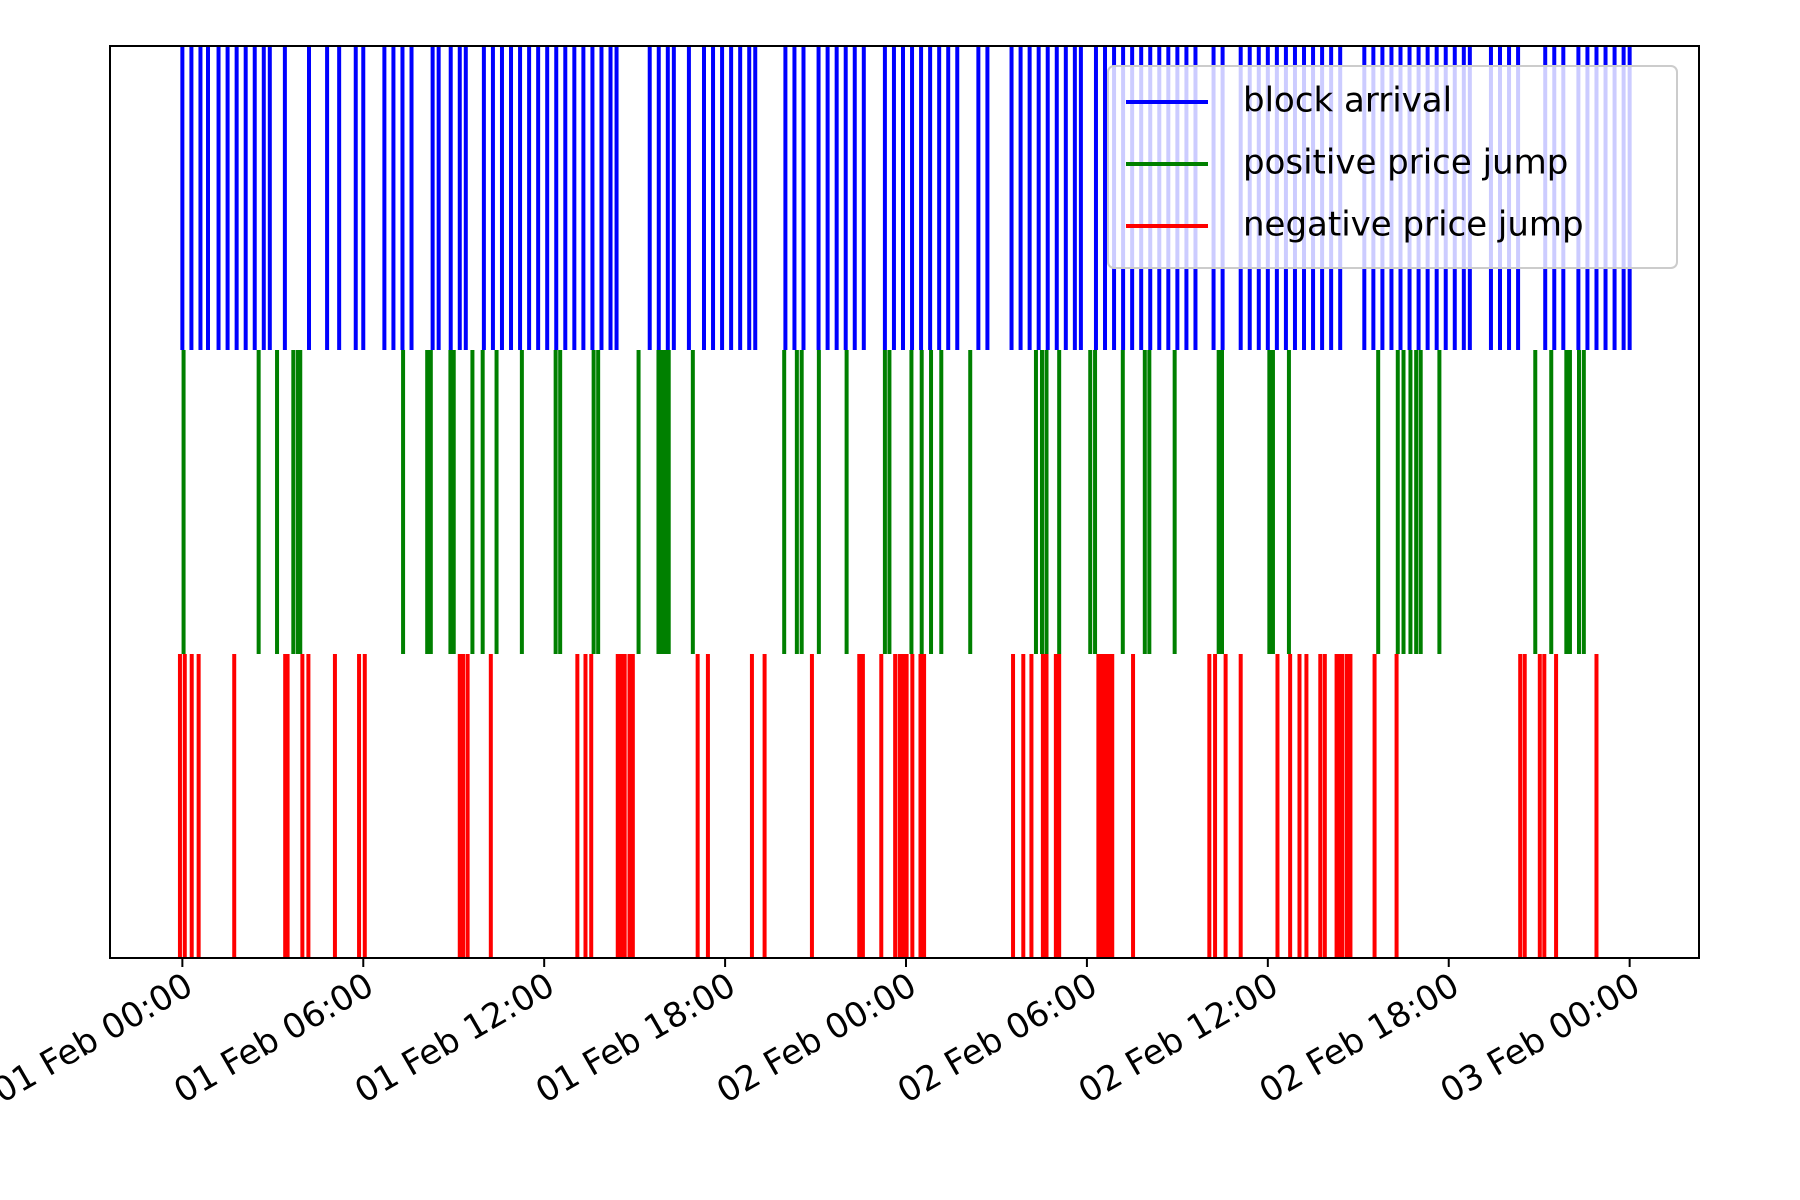 The width and height of the screenshot is (1800, 1200). I want to click on x-tick-label: 02 Feb 06:00, so click(997, 1038).